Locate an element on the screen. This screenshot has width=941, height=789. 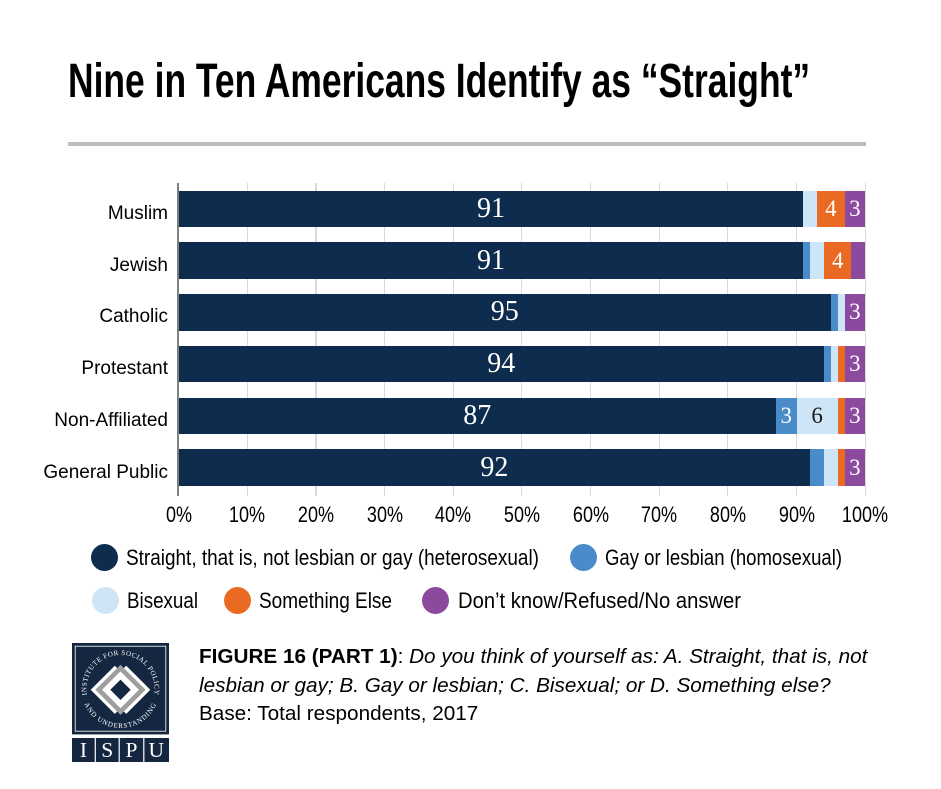
svg-text: I is located at coordinates (82, 750).